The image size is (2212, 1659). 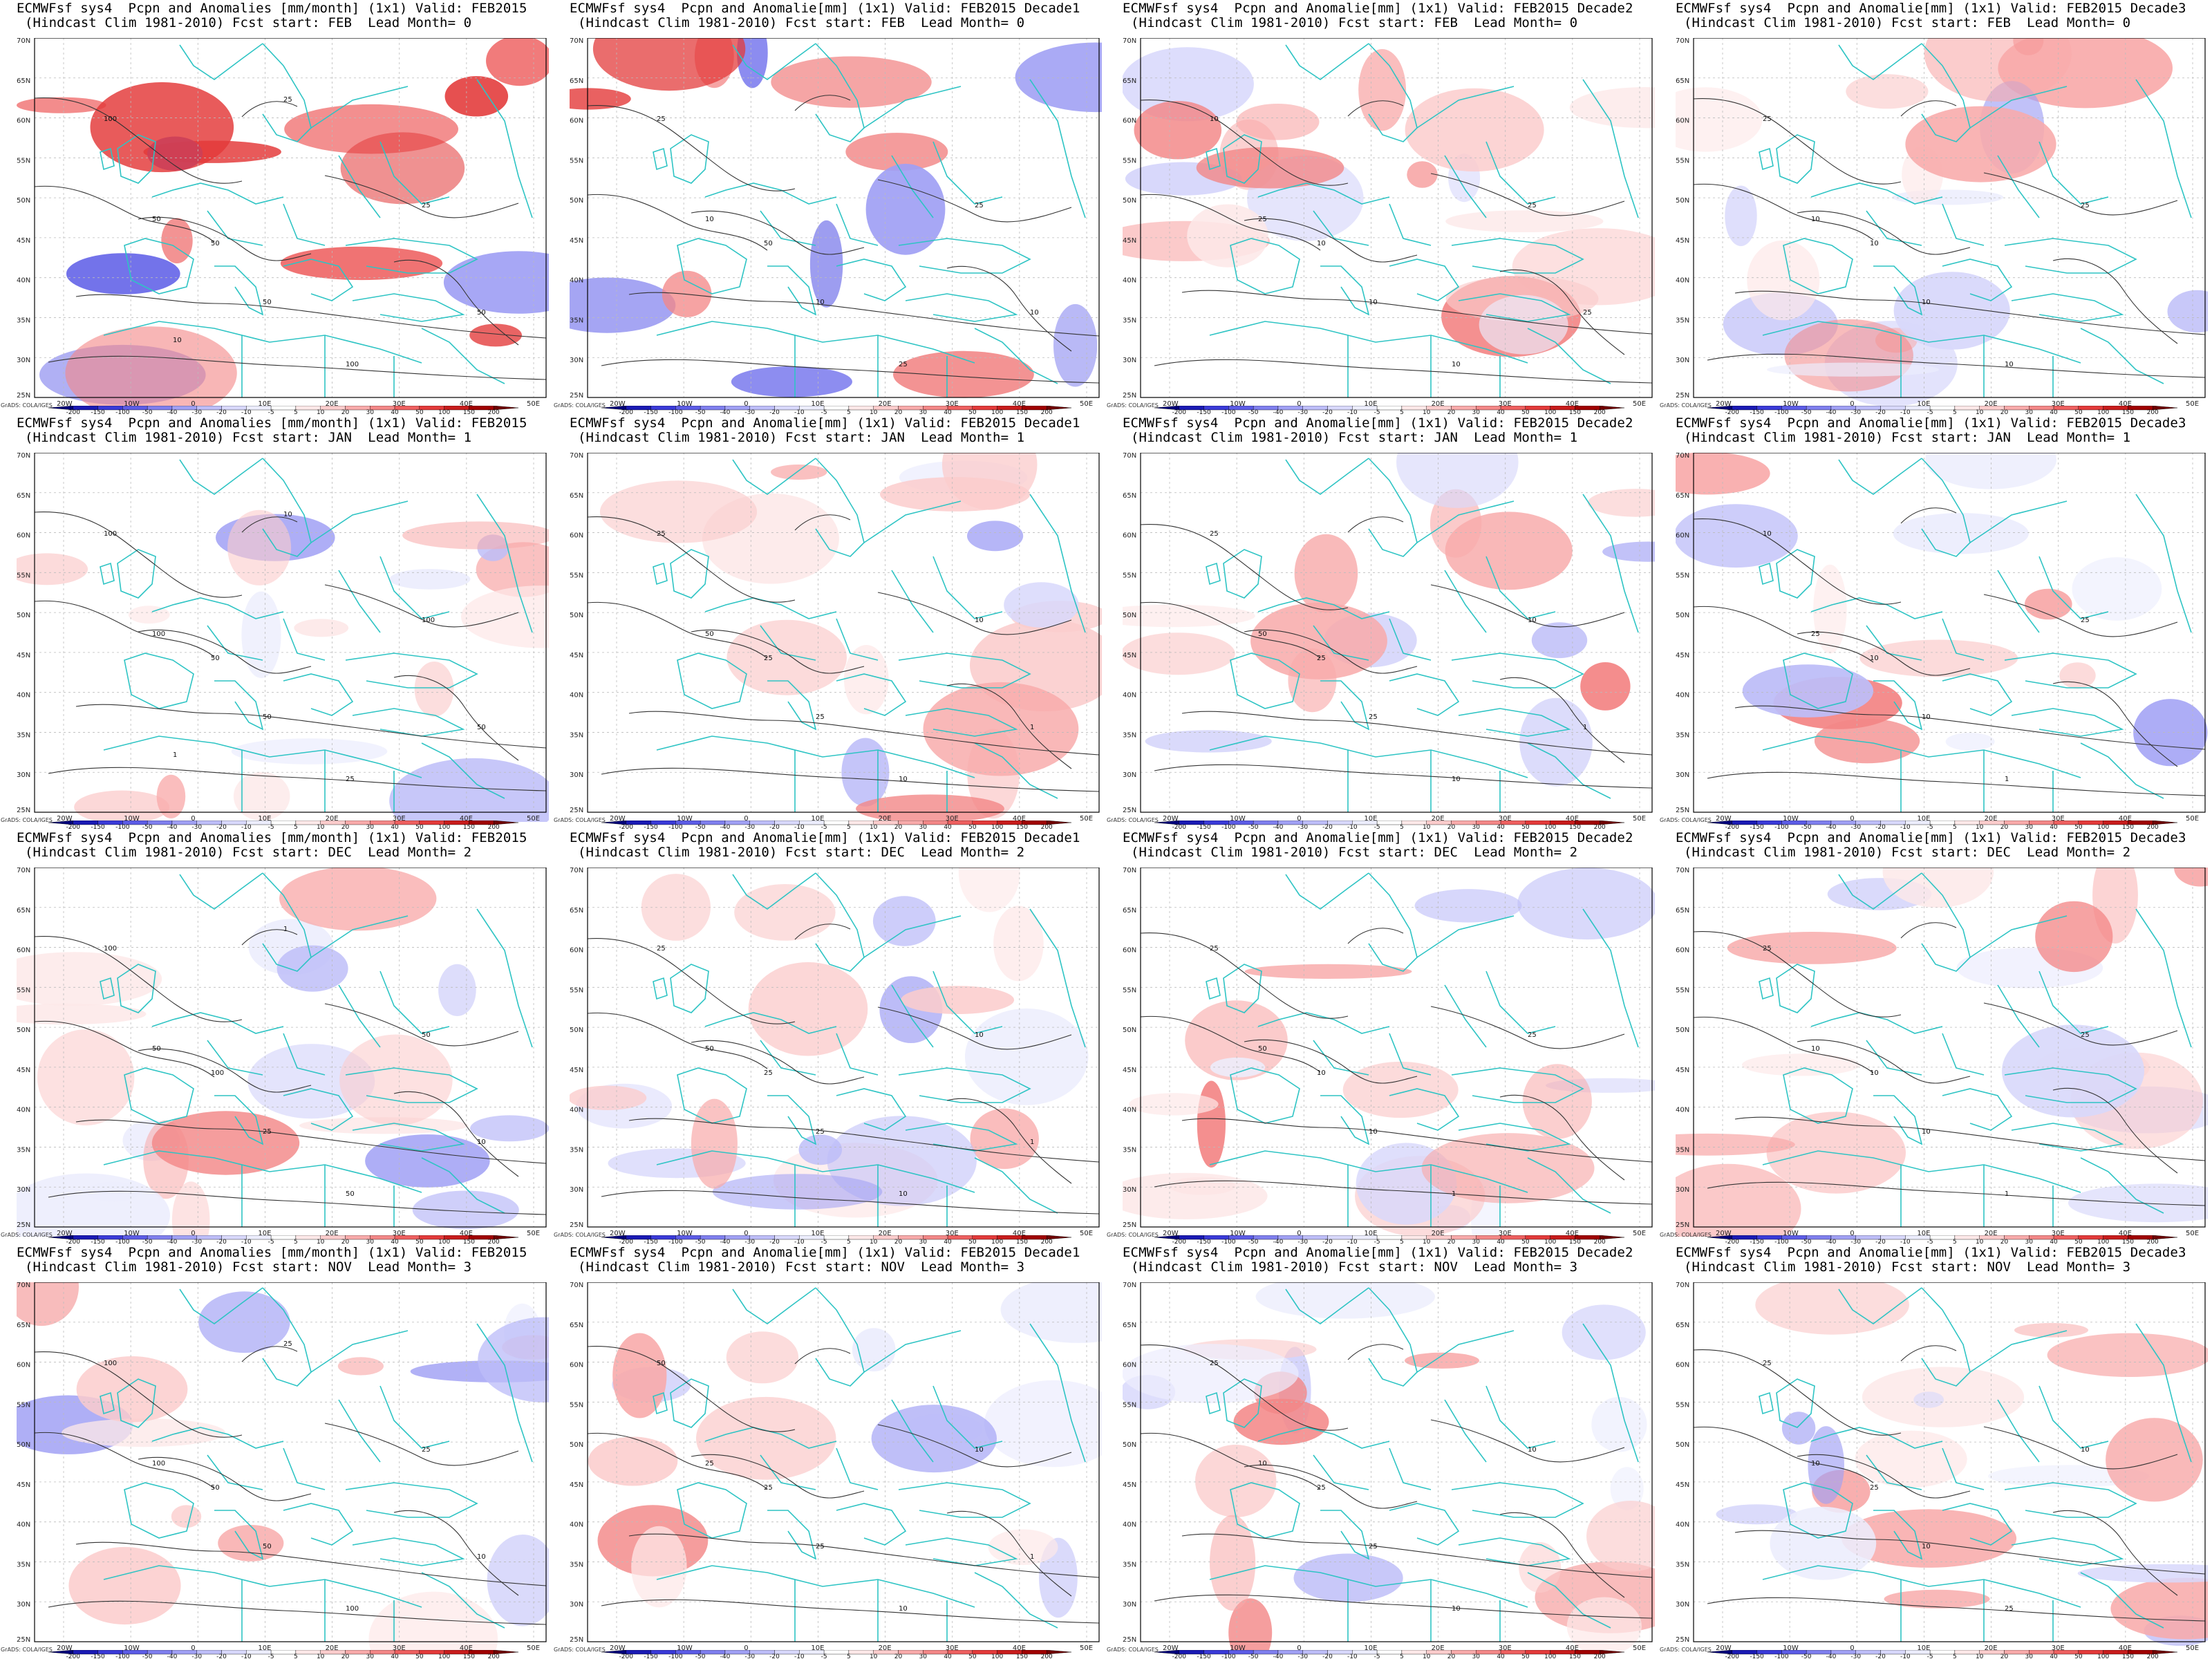 What do you see at coordinates (158, 1464) in the screenshot?
I see `contour-label: 100` at bounding box center [158, 1464].